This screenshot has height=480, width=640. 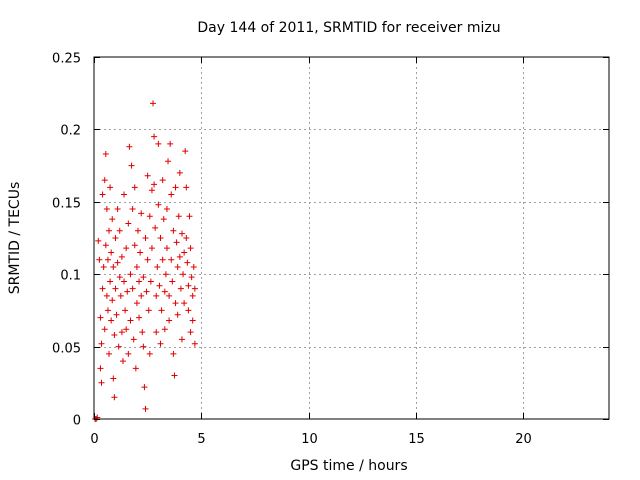 What do you see at coordinates (77, 421) in the screenshot?
I see `y-tick-label: 0` at bounding box center [77, 421].